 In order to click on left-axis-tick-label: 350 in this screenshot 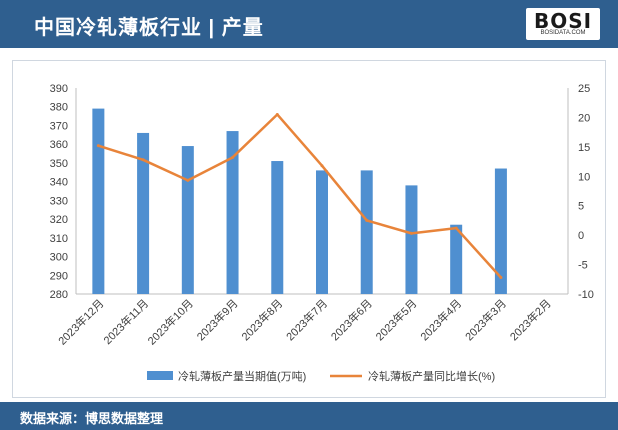, I will do `click(59, 164)`.